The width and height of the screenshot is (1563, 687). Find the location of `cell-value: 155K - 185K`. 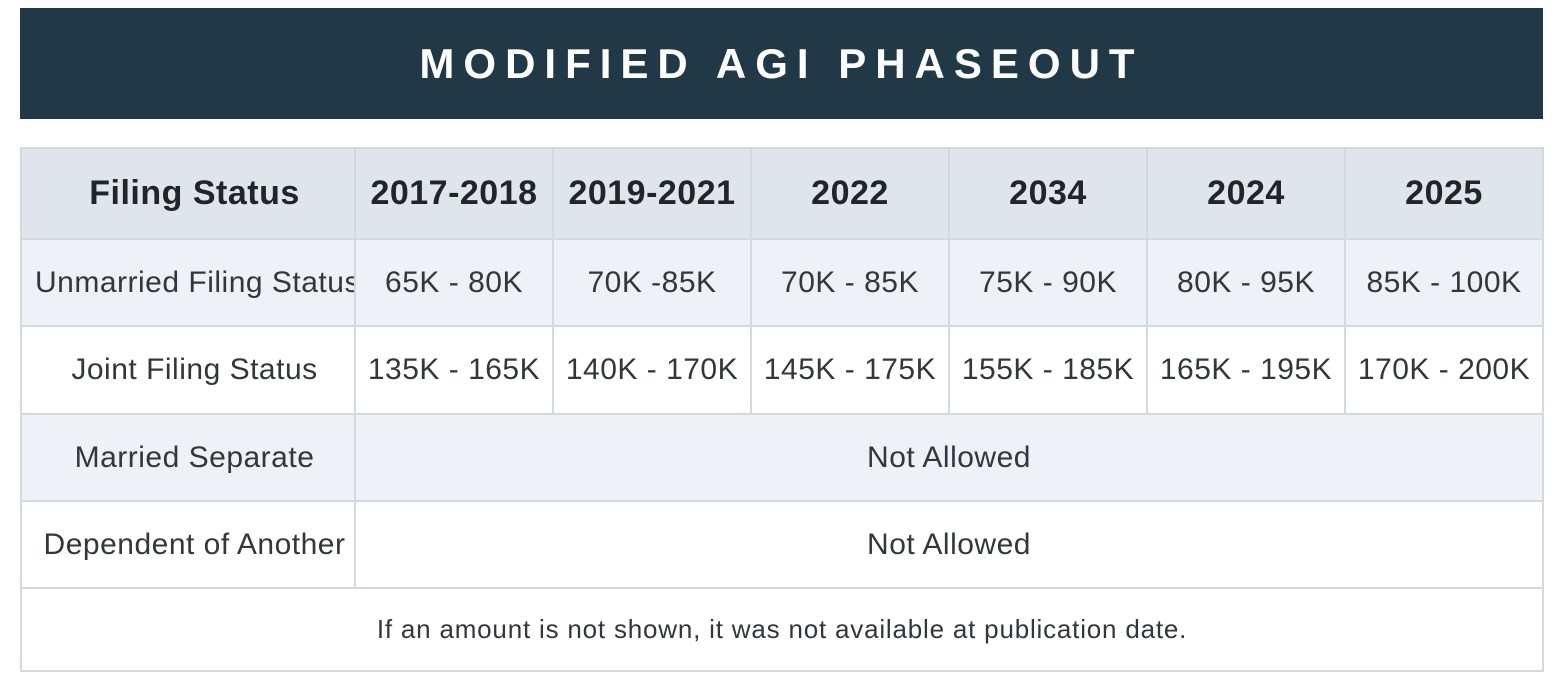

cell-value: 155K - 185K is located at coordinates (1048, 370).